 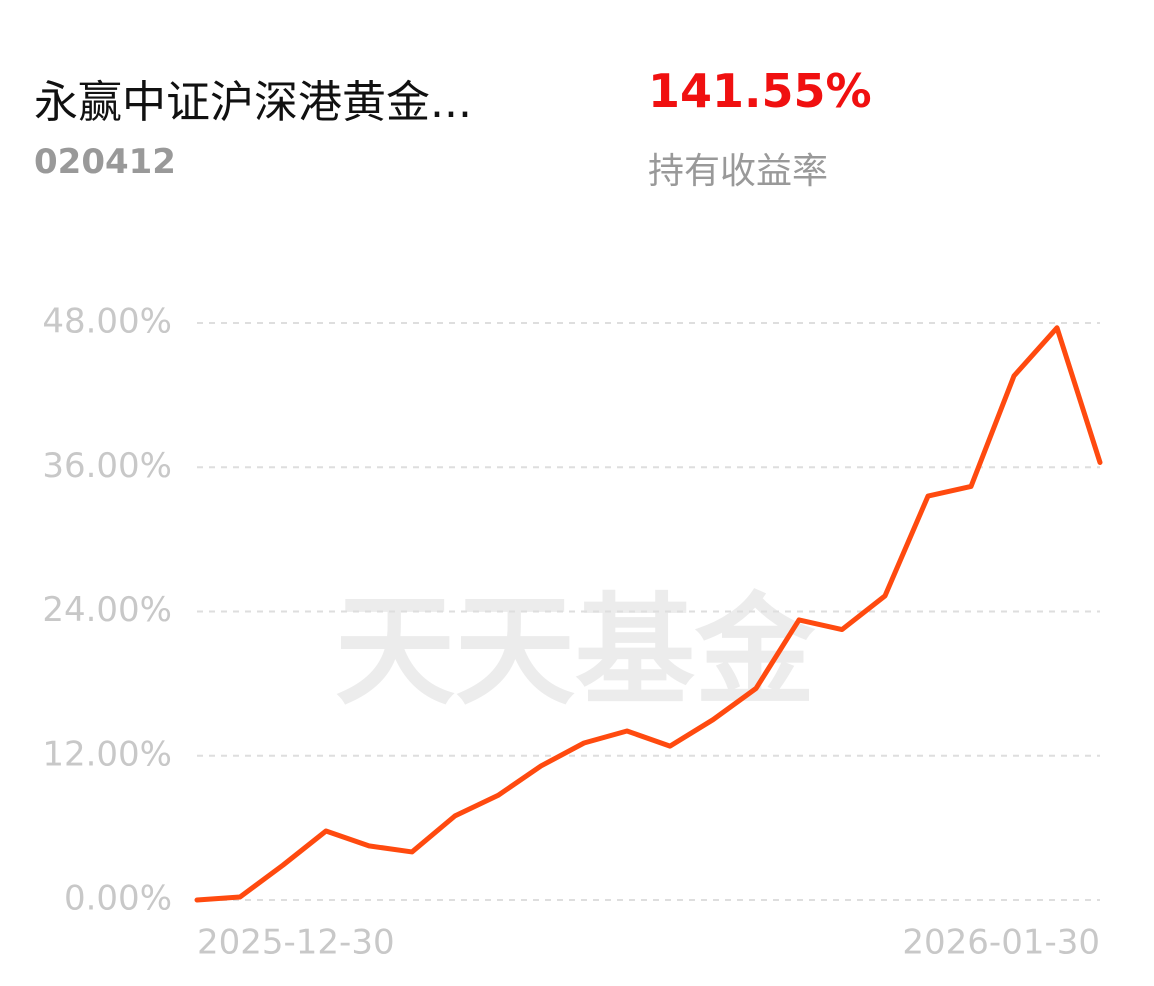 I want to click on y-tick-label: 0.00%, so click(x=118, y=899).